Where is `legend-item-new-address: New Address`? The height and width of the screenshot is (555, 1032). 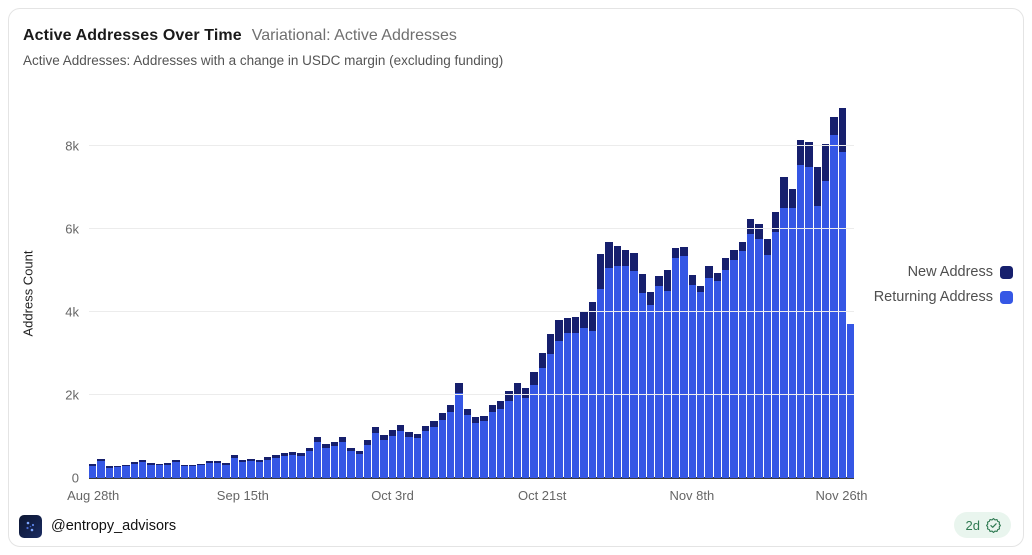 legend-item-new-address: New Address is located at coordinates (960, 272).